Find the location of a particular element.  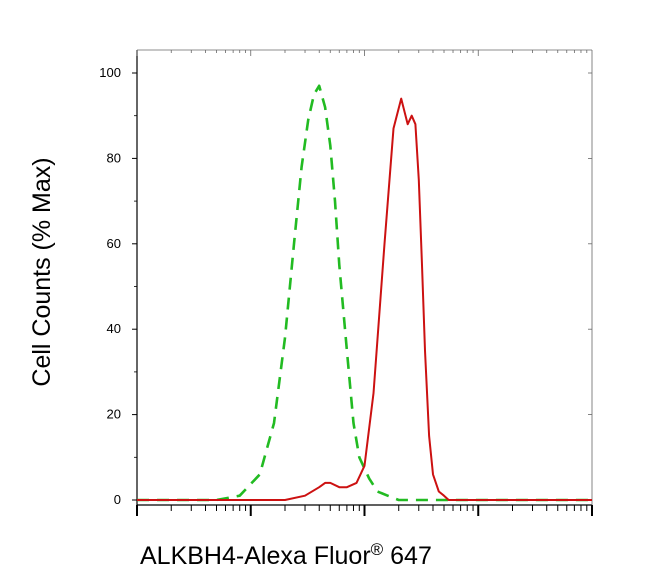

y-tick-label: 60 is located at coordinates (114, 243).